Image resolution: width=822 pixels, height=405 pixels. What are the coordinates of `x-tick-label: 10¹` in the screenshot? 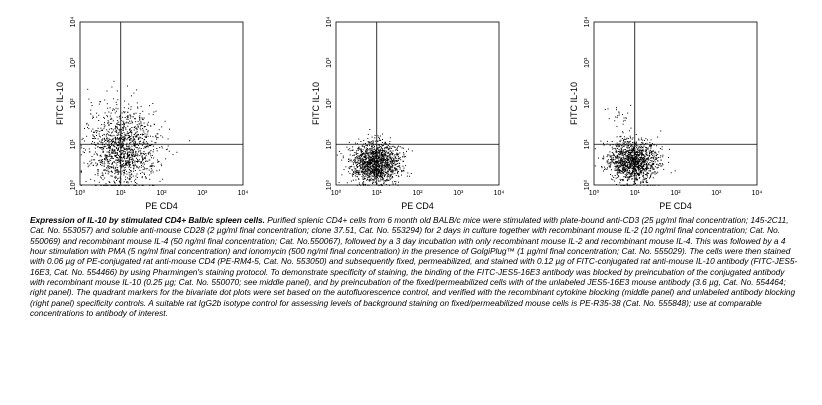 It's located at (635, 193).